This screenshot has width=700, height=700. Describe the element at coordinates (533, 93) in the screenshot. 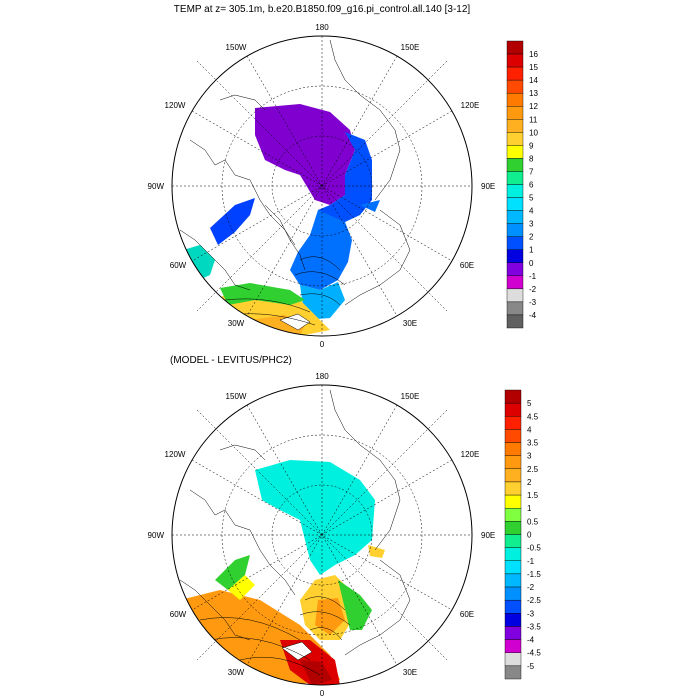

I see `colorbar-top-label: 13` at that location.